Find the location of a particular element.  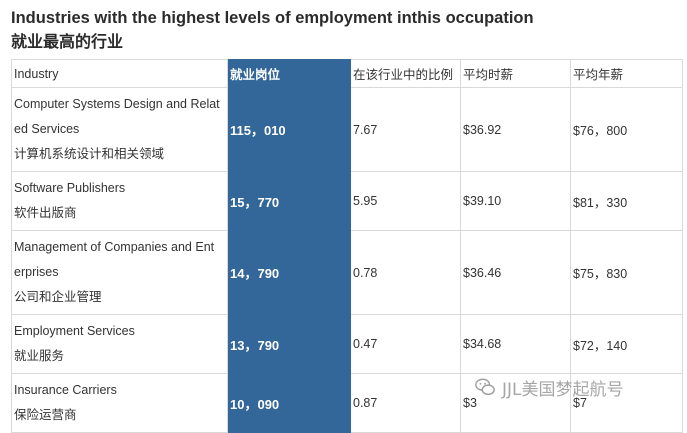

page-subtitle: 就业最高的行业 is located at coordinates (67, 42).